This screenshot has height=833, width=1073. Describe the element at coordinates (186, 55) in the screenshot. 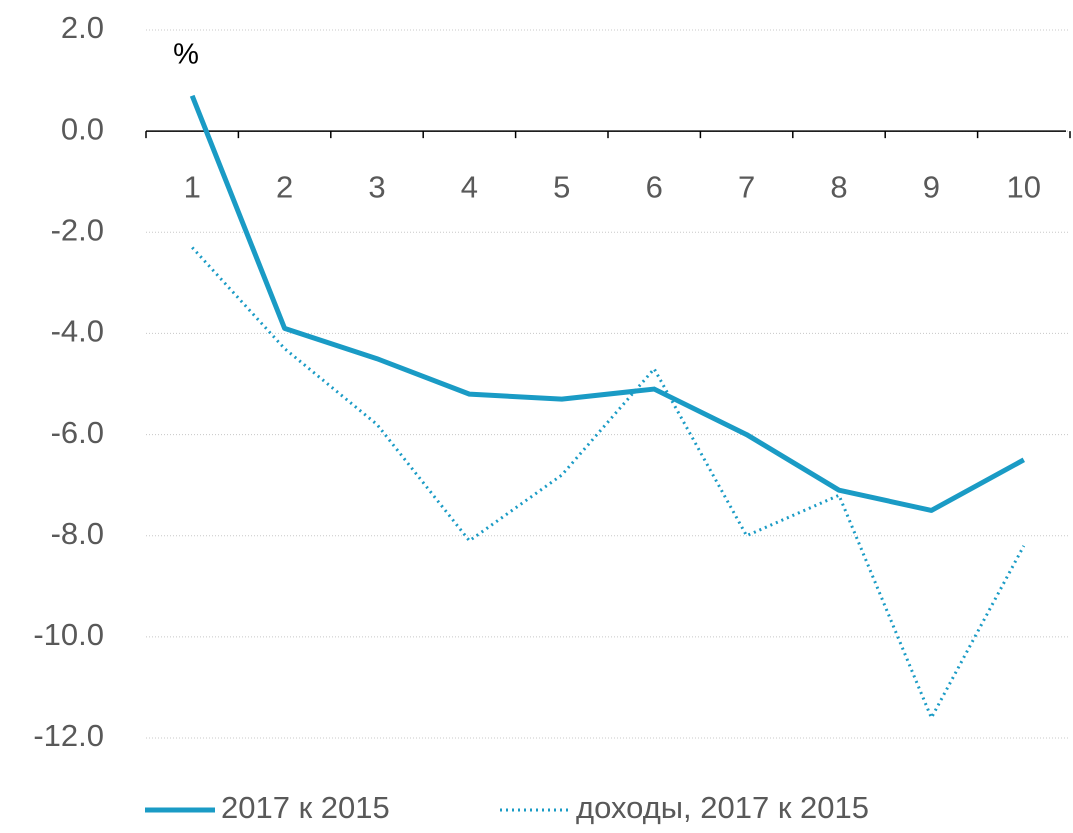

I see `annotation: %` at that location.